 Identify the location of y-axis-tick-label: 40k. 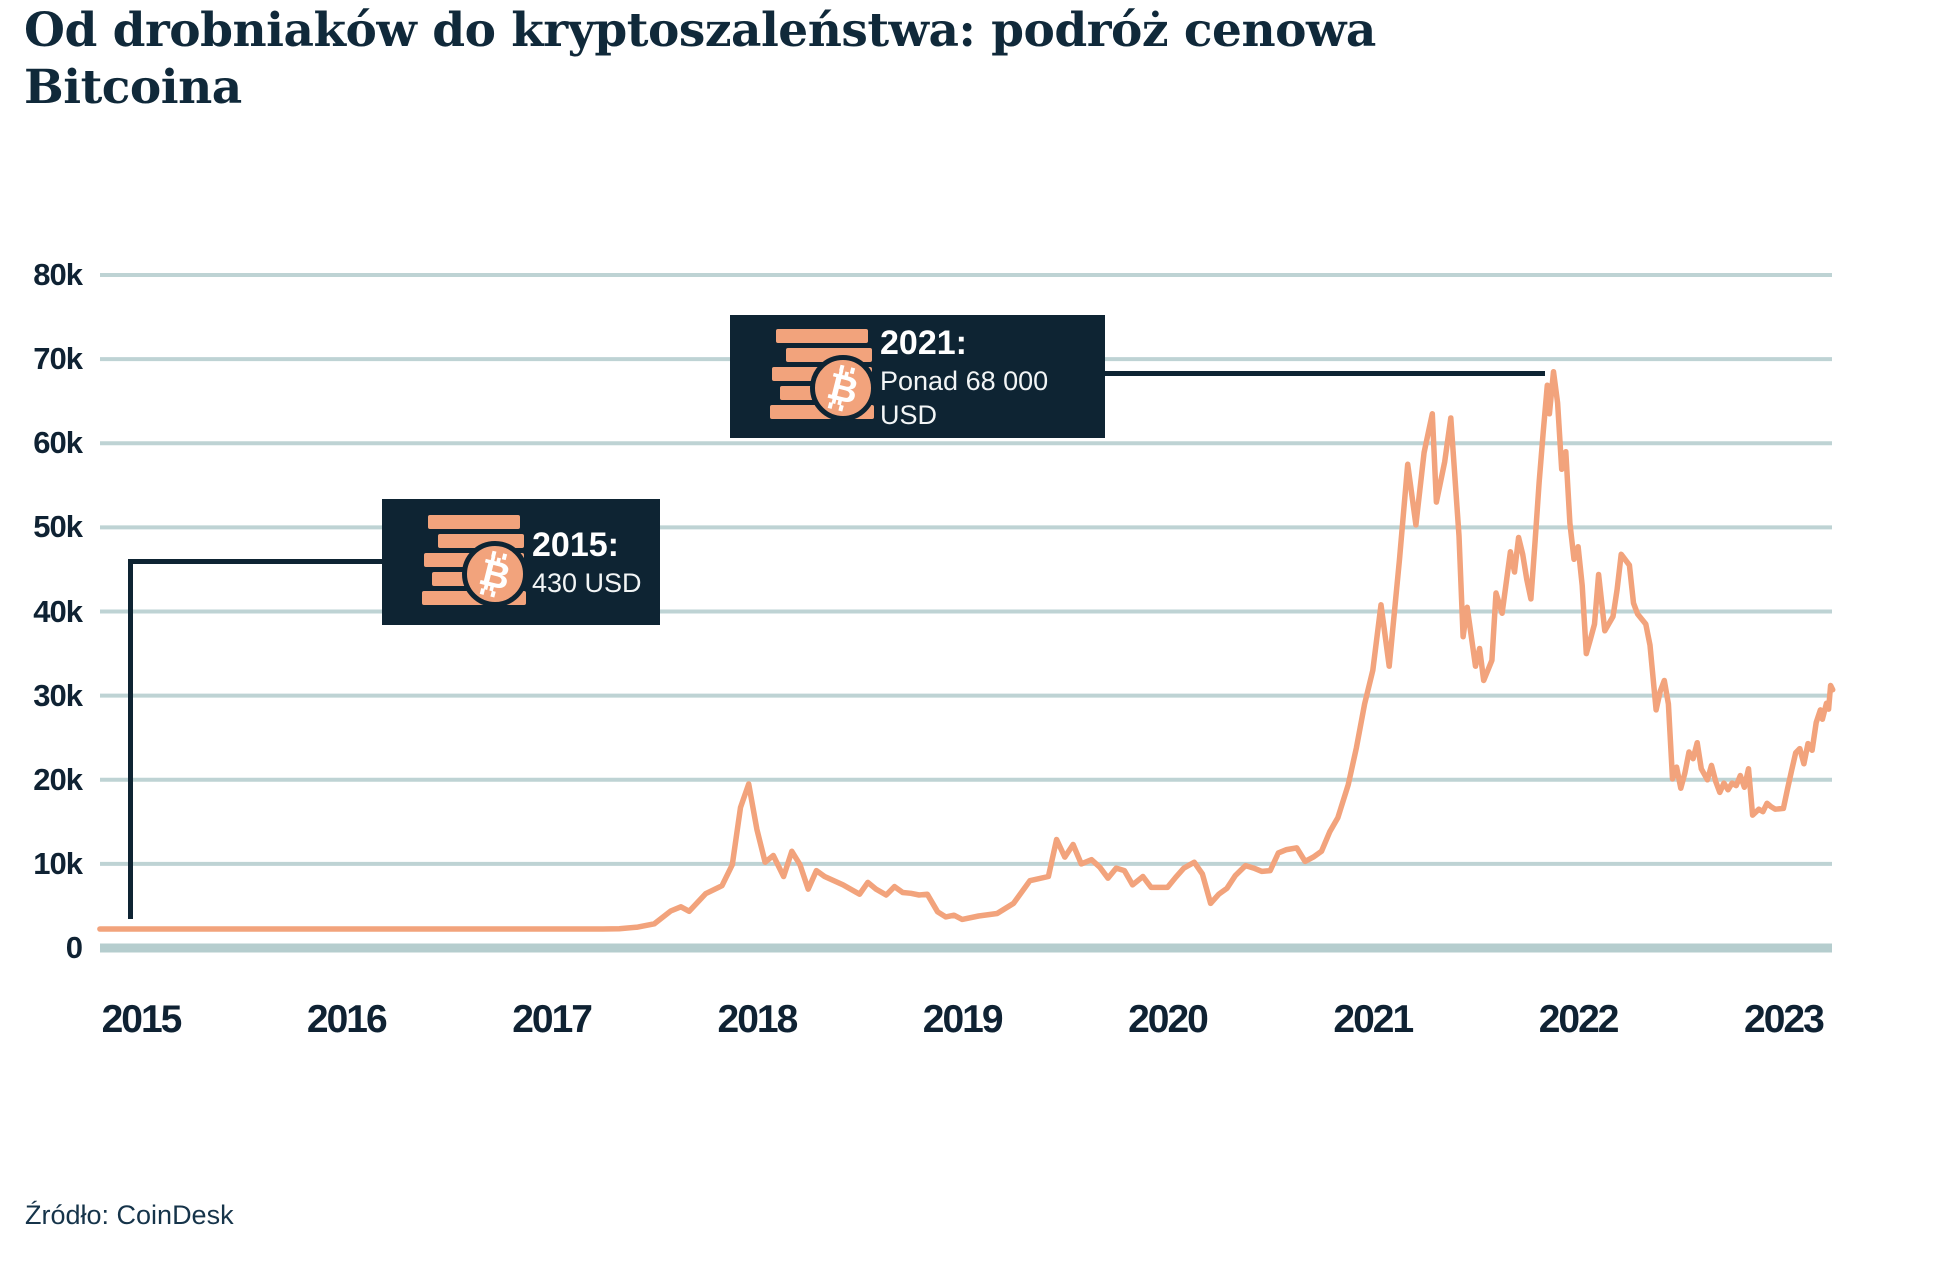
(58, 611).